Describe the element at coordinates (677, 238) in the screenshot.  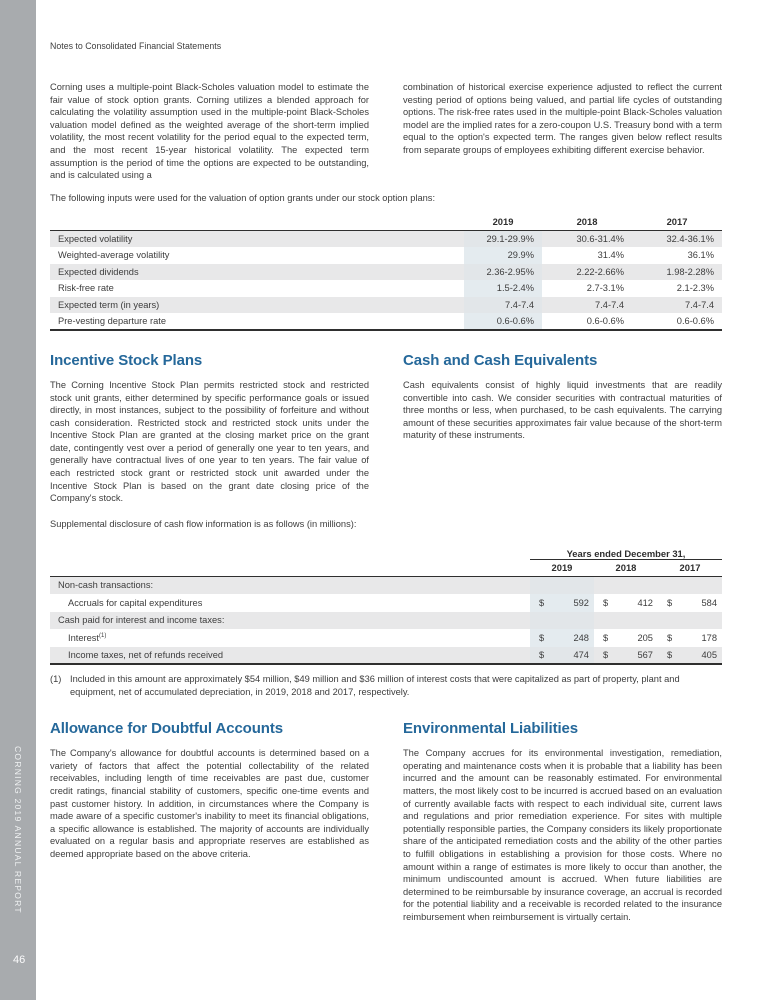
I see `cell-value: 32.4-36.1%` at that location.